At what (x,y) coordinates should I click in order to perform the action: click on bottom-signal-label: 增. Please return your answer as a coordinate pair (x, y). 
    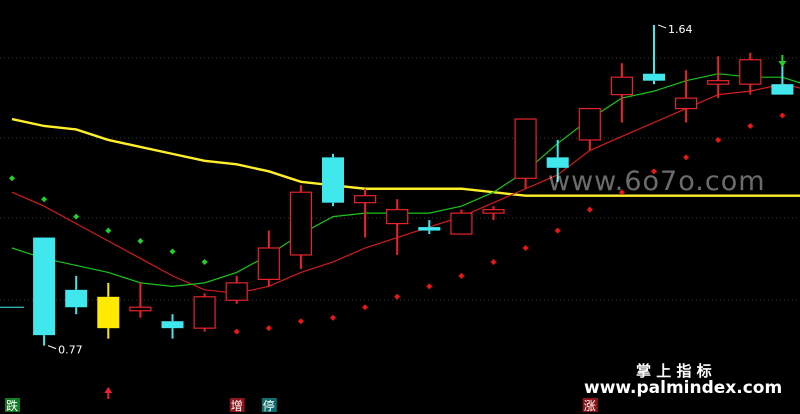
    Looking at the image, I should click on (237, 406).